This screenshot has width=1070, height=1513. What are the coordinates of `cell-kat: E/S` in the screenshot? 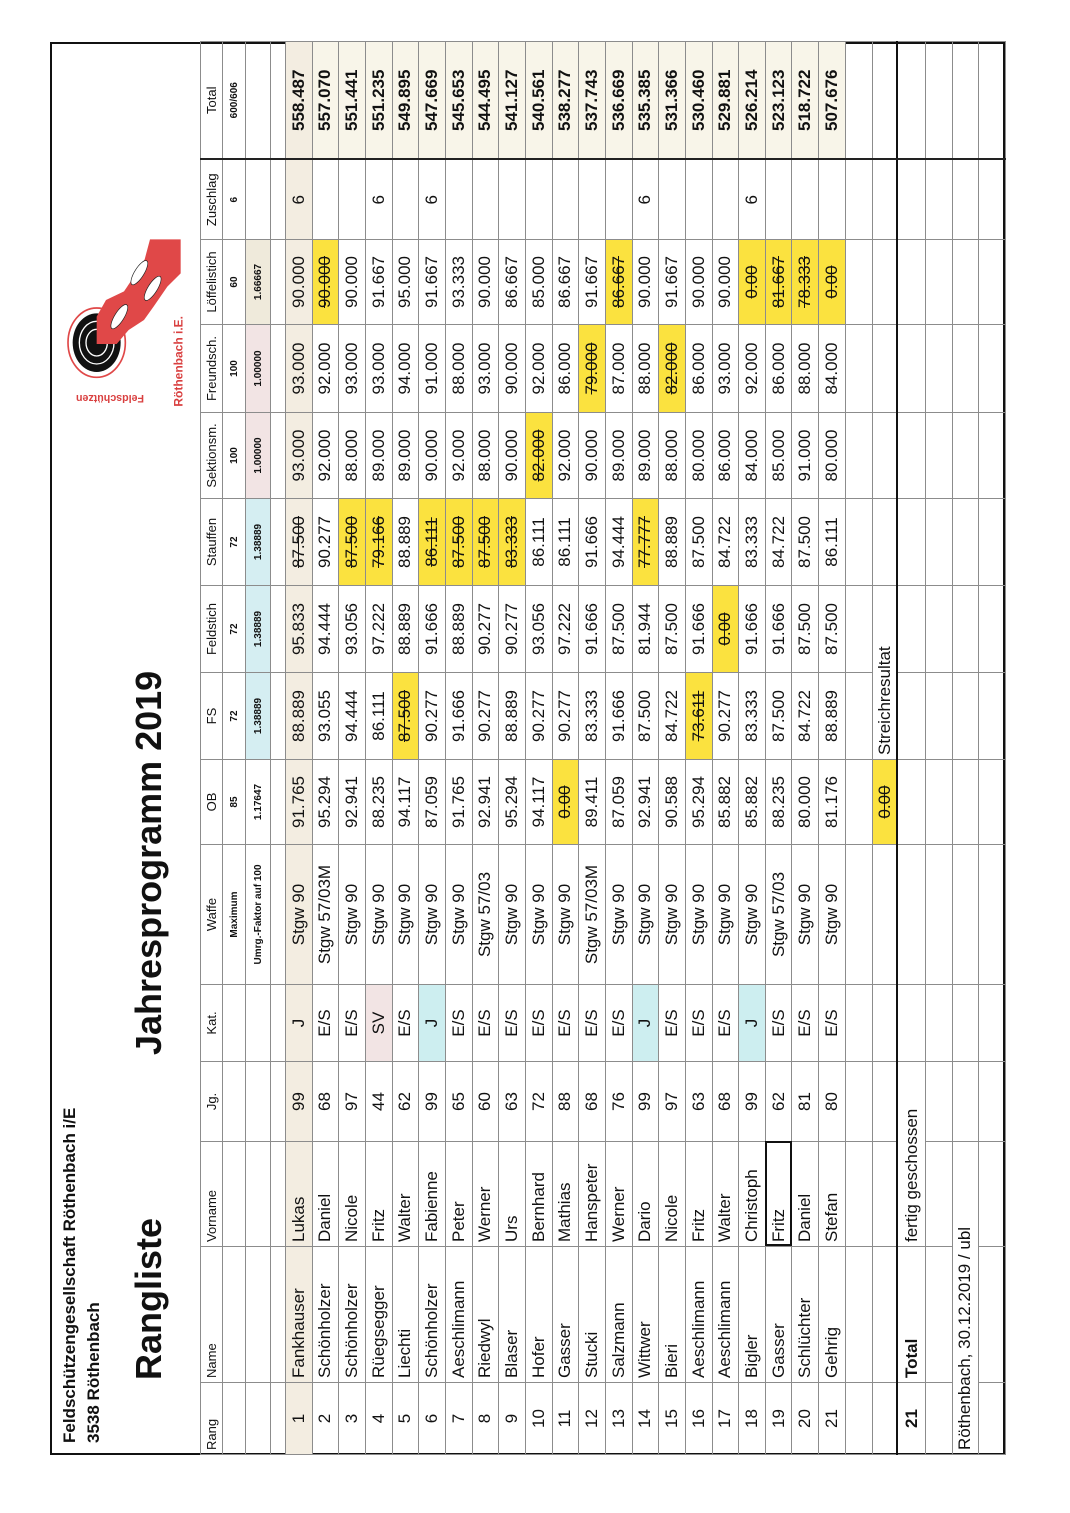 It's located at (352, 1023).